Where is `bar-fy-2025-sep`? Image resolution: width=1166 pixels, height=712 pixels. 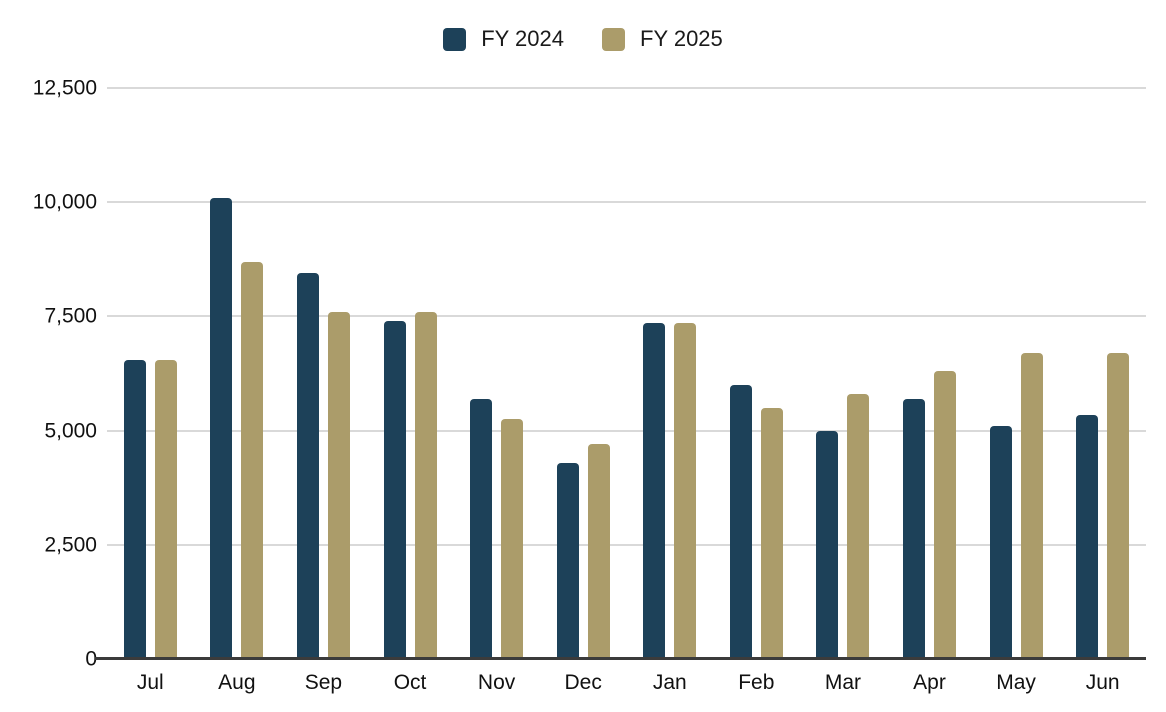 bar-fy-2025-sep is located at coordinates (338, 485).